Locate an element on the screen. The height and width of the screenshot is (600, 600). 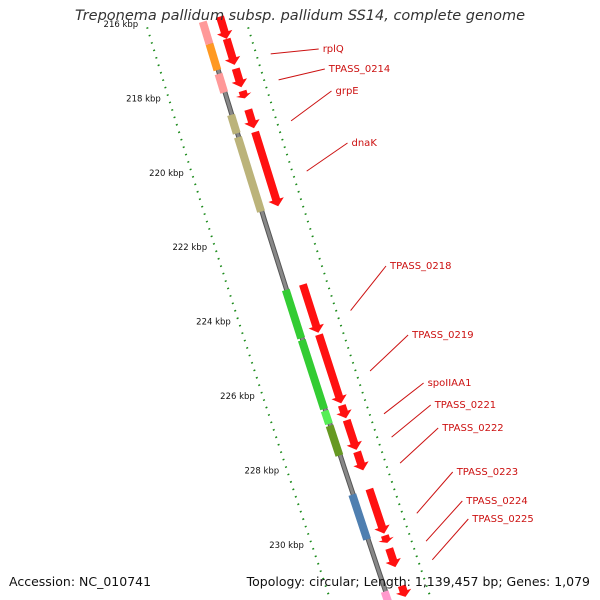
gene-label: TPASS_0219 is located at coordinates (442, 335).